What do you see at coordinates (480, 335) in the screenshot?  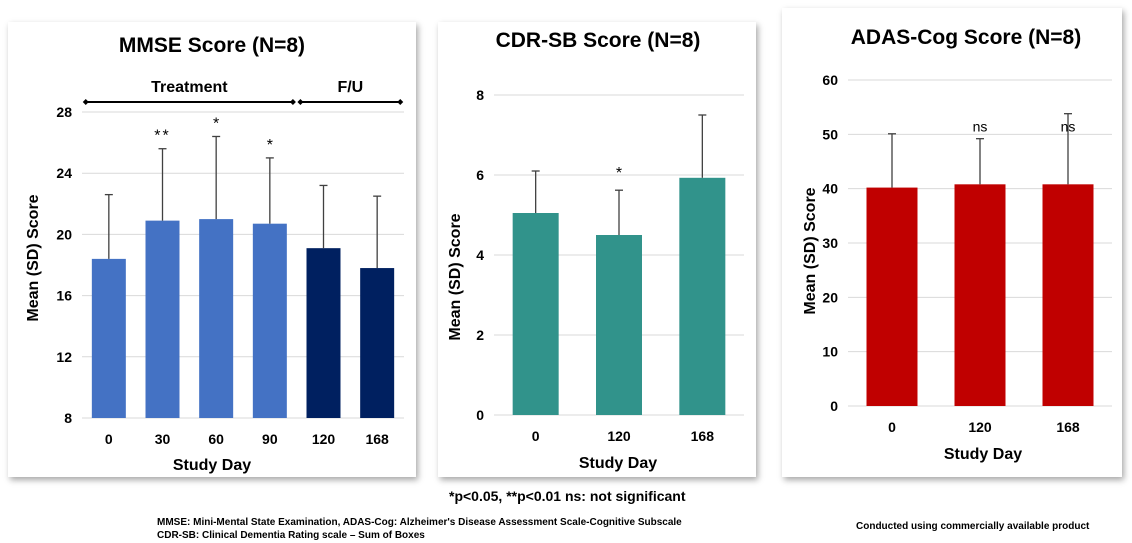 I see `y-tick-label: 2` at bounding box center [480, 335].